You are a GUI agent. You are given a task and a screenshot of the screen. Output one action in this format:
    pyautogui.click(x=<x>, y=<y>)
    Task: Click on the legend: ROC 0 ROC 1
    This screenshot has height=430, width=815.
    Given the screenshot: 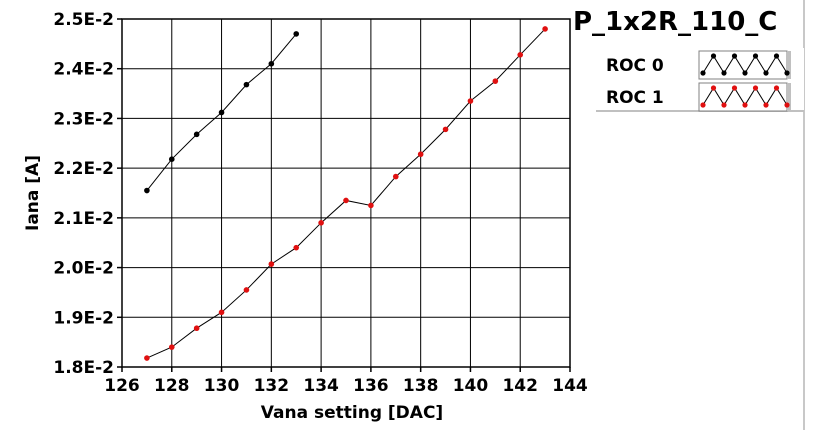 What is the action you would take?
    pyautogui.click(x=700, y=80)
    